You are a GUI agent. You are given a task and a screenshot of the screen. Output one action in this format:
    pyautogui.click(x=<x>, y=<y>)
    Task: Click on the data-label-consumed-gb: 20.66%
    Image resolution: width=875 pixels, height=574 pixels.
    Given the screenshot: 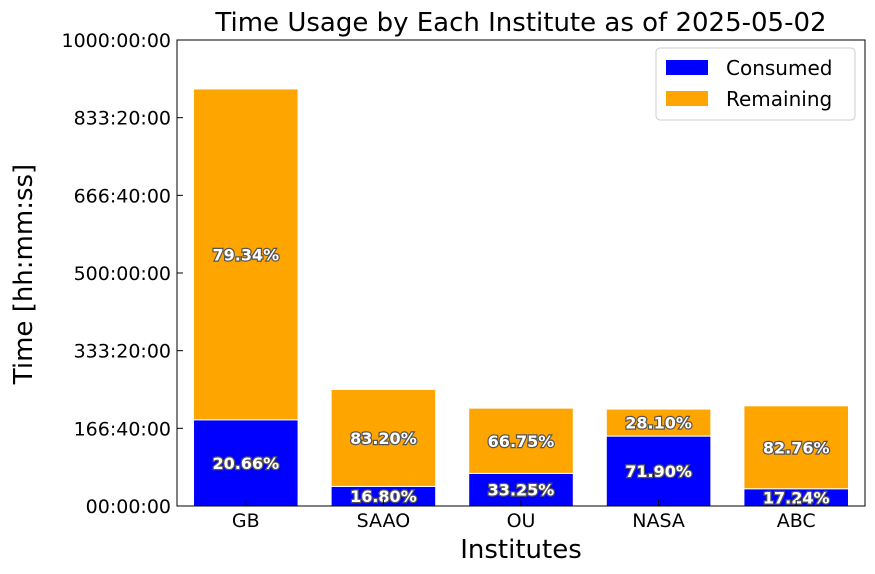 What is the action you would take?
    pyautogui.click(x=245, y=463)
    